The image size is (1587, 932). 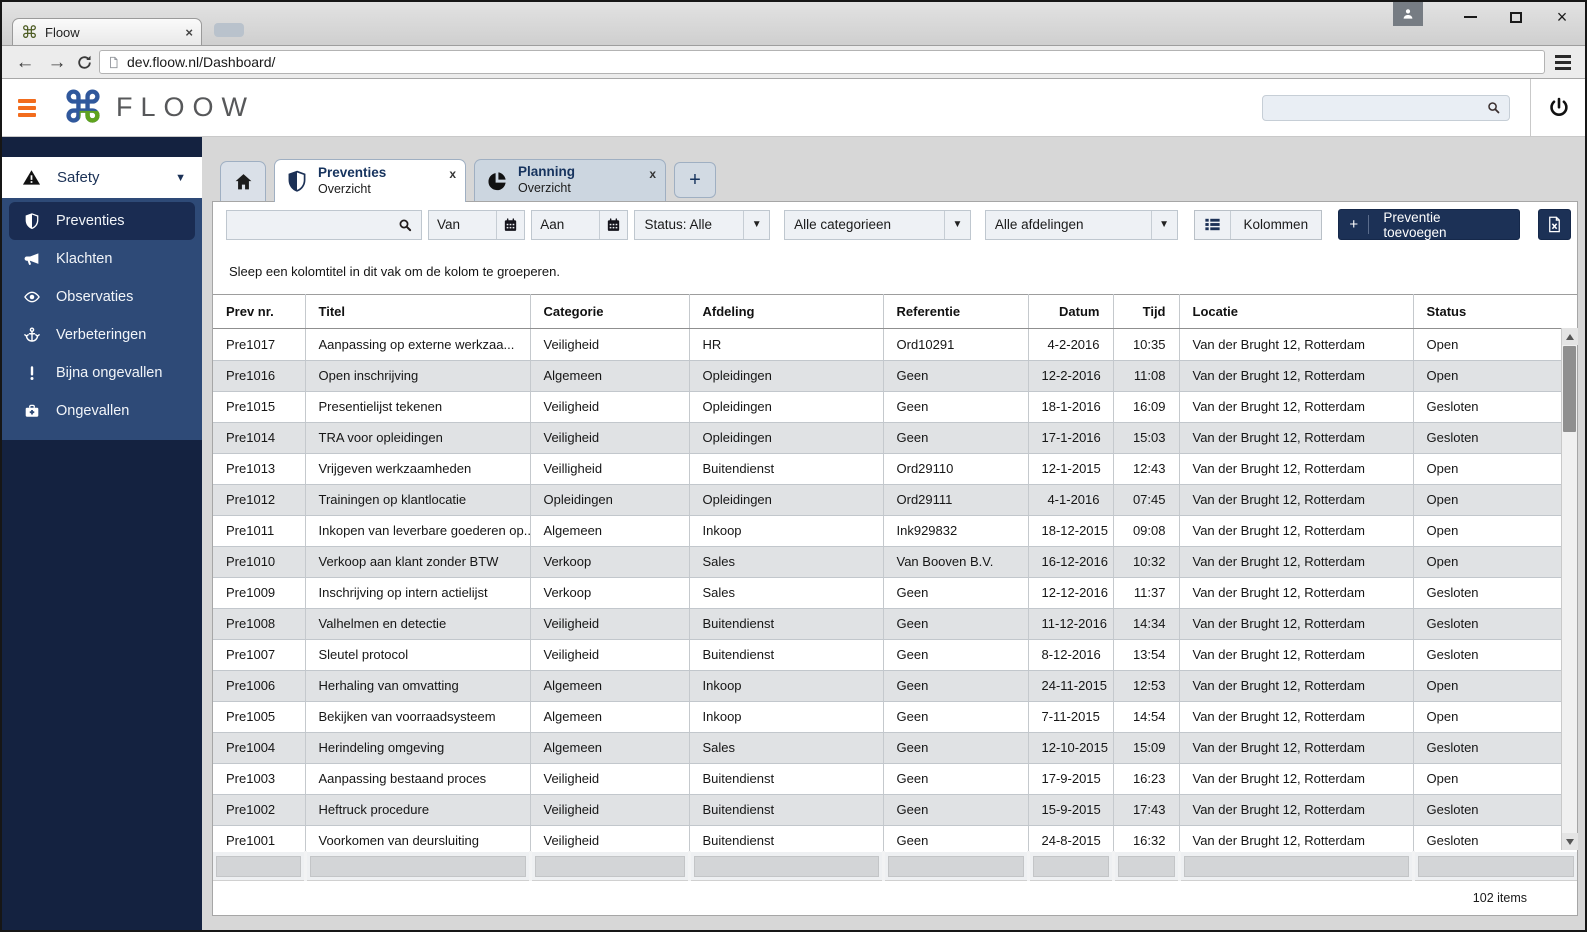 I want to click on sidebar-item-label: Verbeteringen, so click(x=101, y=335).